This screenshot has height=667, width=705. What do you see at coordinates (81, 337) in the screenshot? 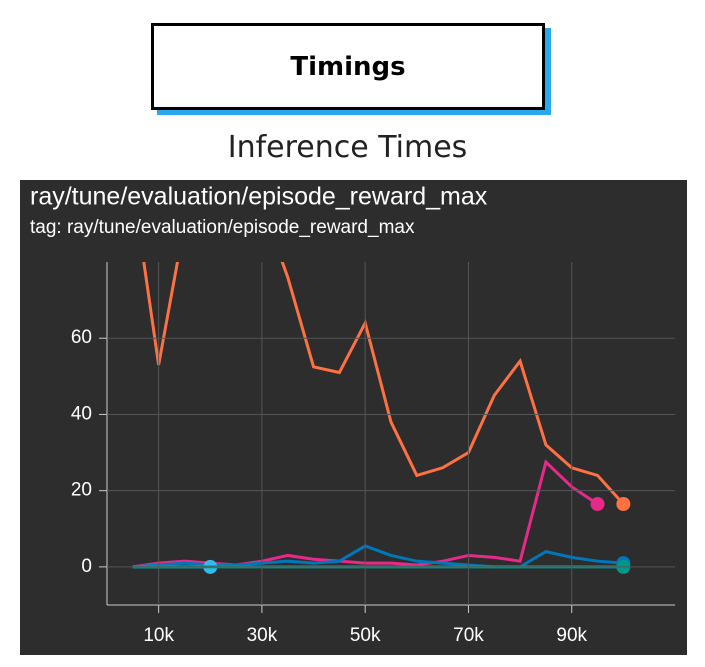
I see `y-tick-label: 60` at bounding box center [81, 337].